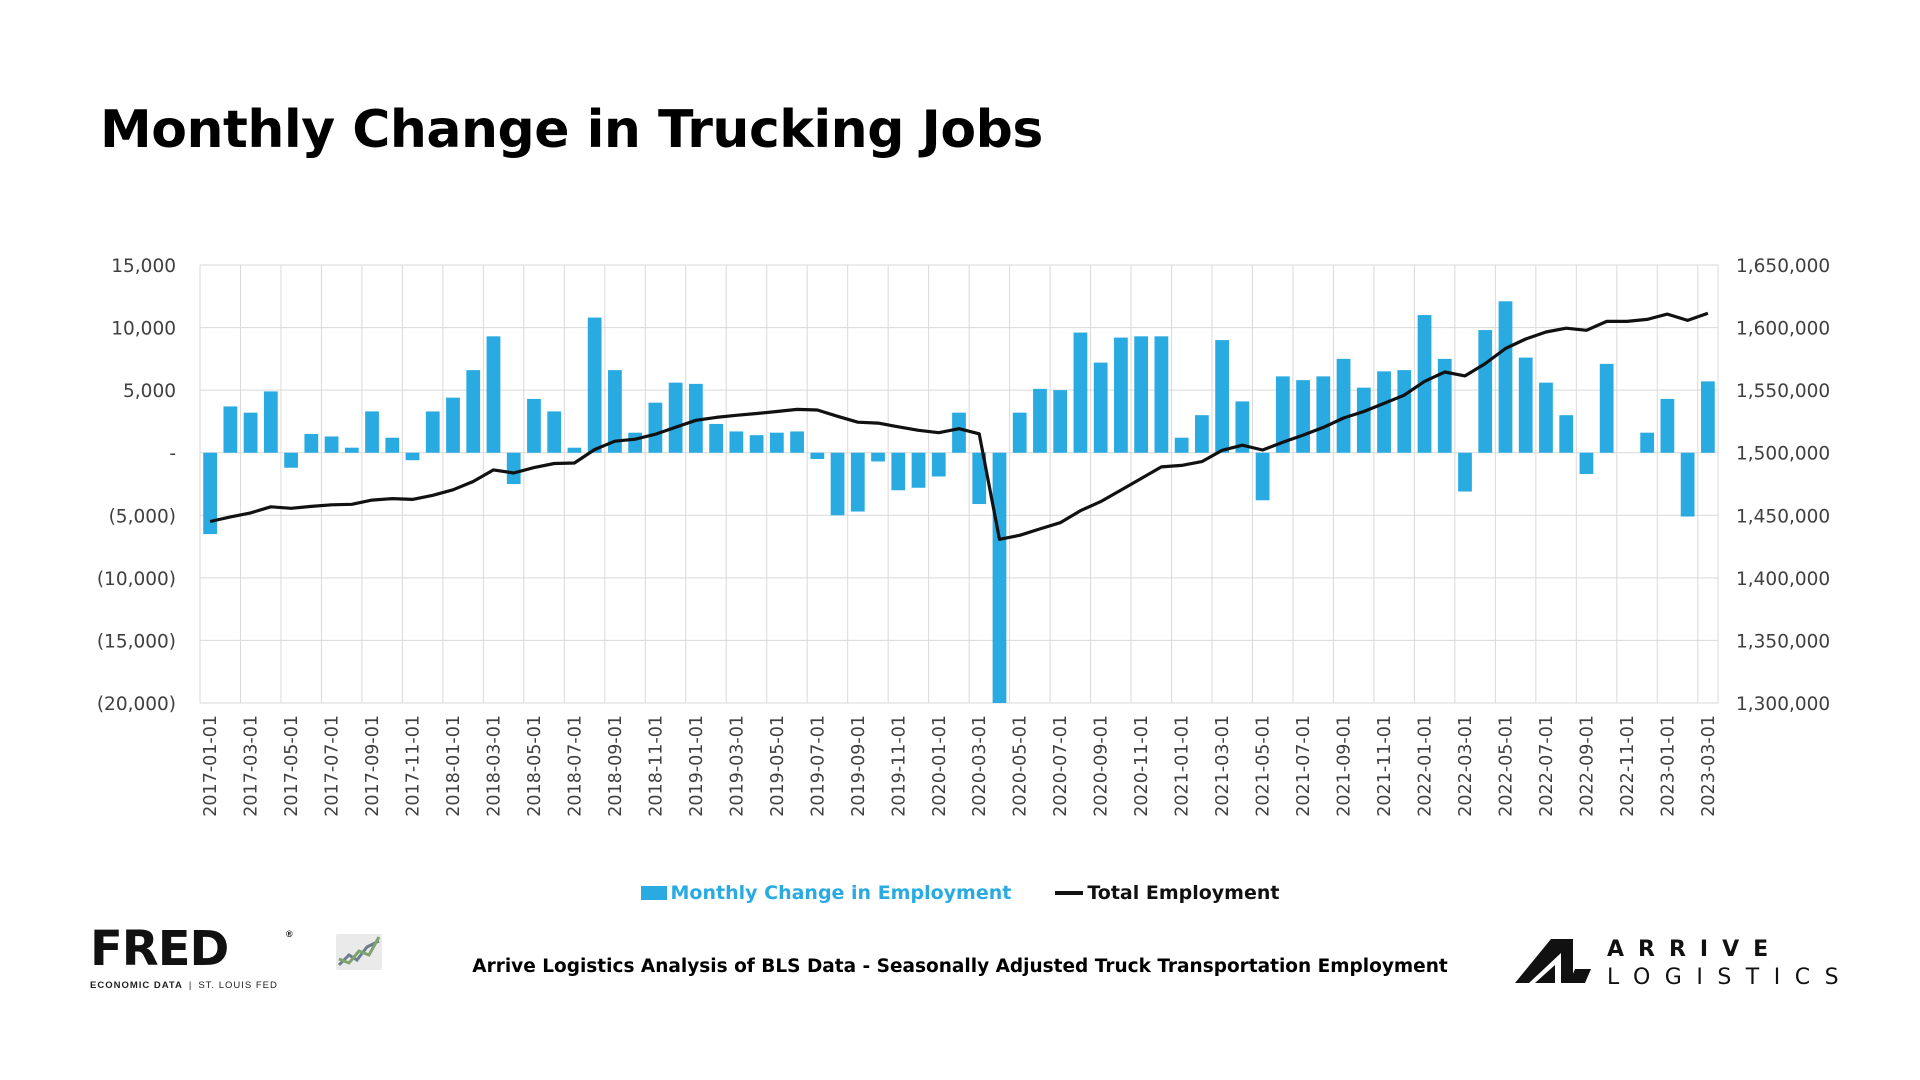  What do you see at coordinates (1061, 766) in the screenshot?
I see `x-tick-label: 2020-07-01` at bounding box center [1061, 766].